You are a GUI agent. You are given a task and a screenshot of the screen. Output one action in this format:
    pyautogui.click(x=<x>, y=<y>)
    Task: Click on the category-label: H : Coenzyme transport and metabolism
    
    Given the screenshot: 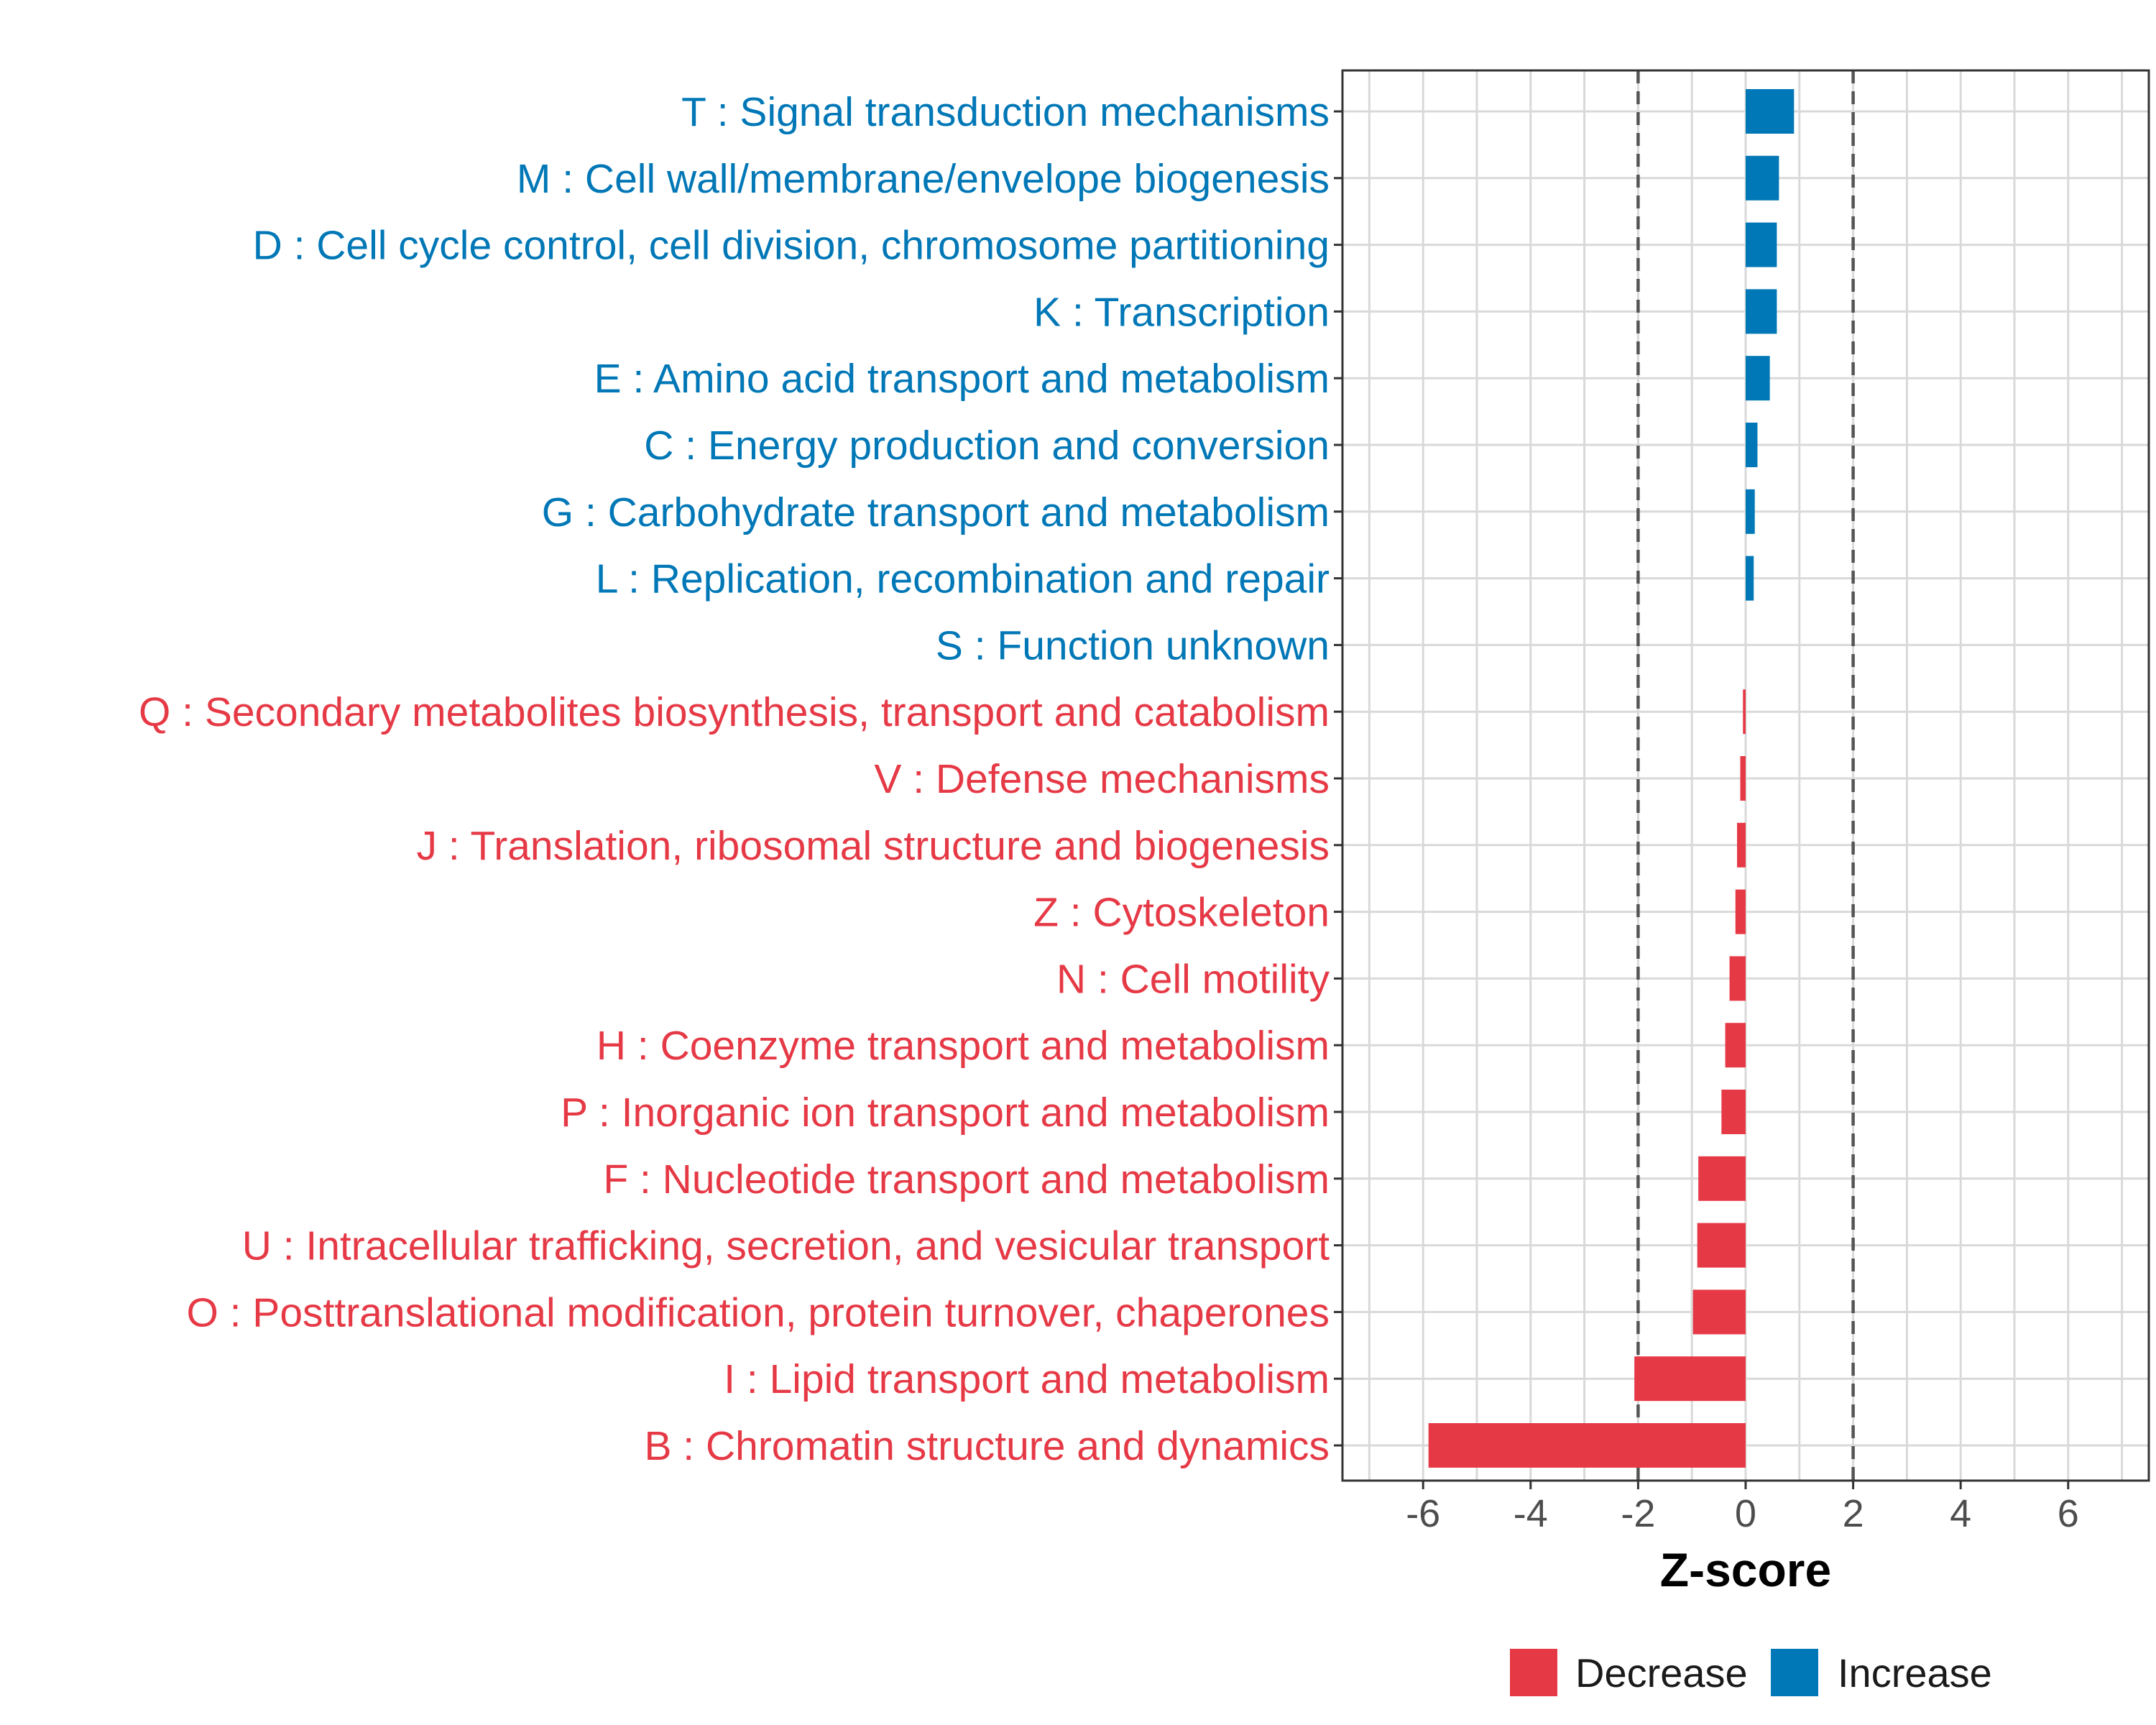 What is the action you would take?
    pyautogui.click(x=963, y=1046)
    